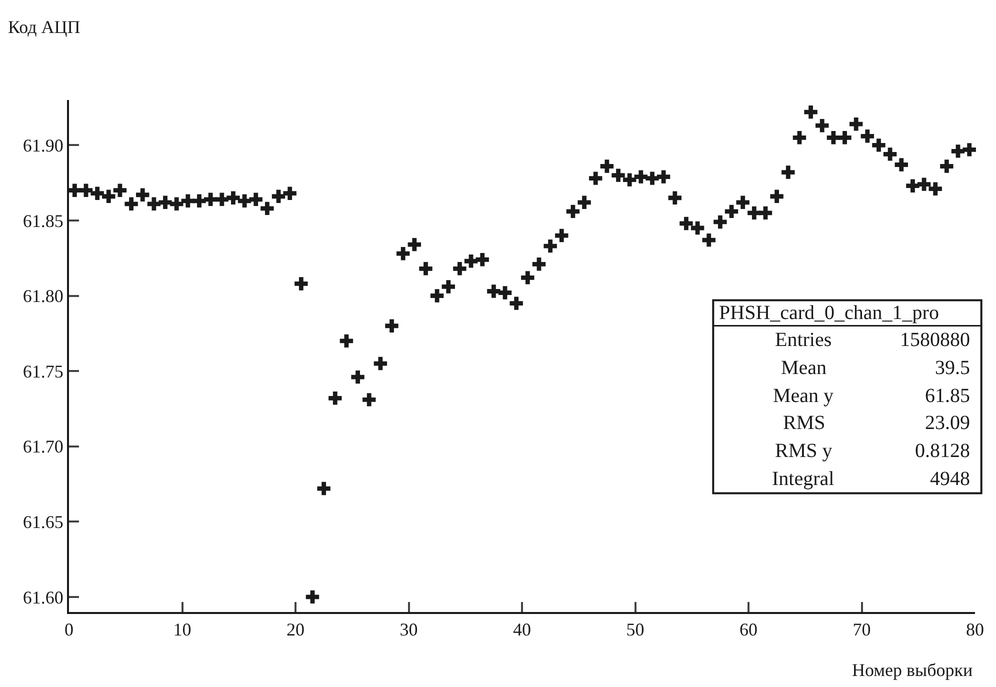 This screenshot has height=687, width=996. What do you see at coordinates (871, 479) in the screenshot?
I see `text: Integral 4948` at bounding box center [871, 479].